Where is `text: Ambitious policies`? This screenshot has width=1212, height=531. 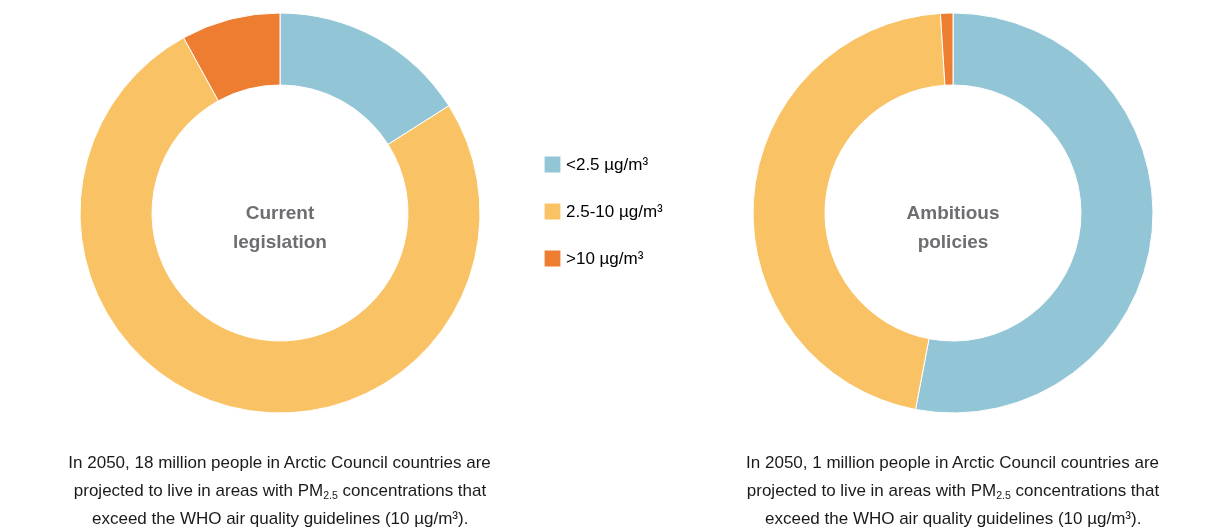
text: Ambitious policies is located at coordinates (953, 227).